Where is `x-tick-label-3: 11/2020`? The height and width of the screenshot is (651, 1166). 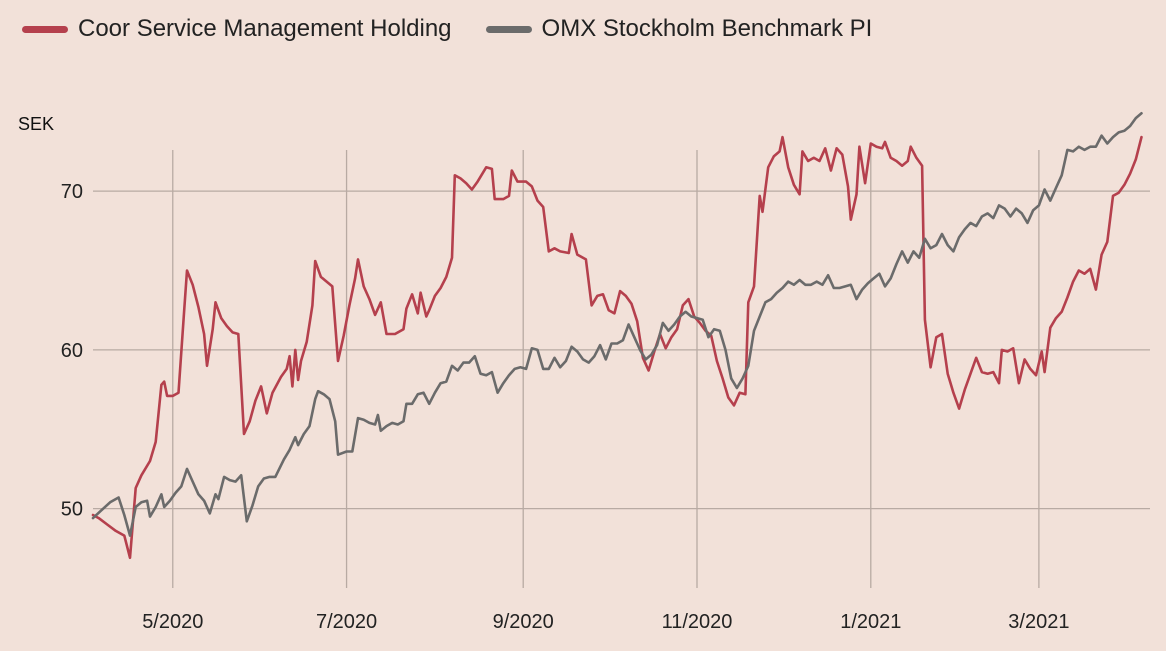 x-tick-label-3: 11/2020 is located at coordinates (697, 622).